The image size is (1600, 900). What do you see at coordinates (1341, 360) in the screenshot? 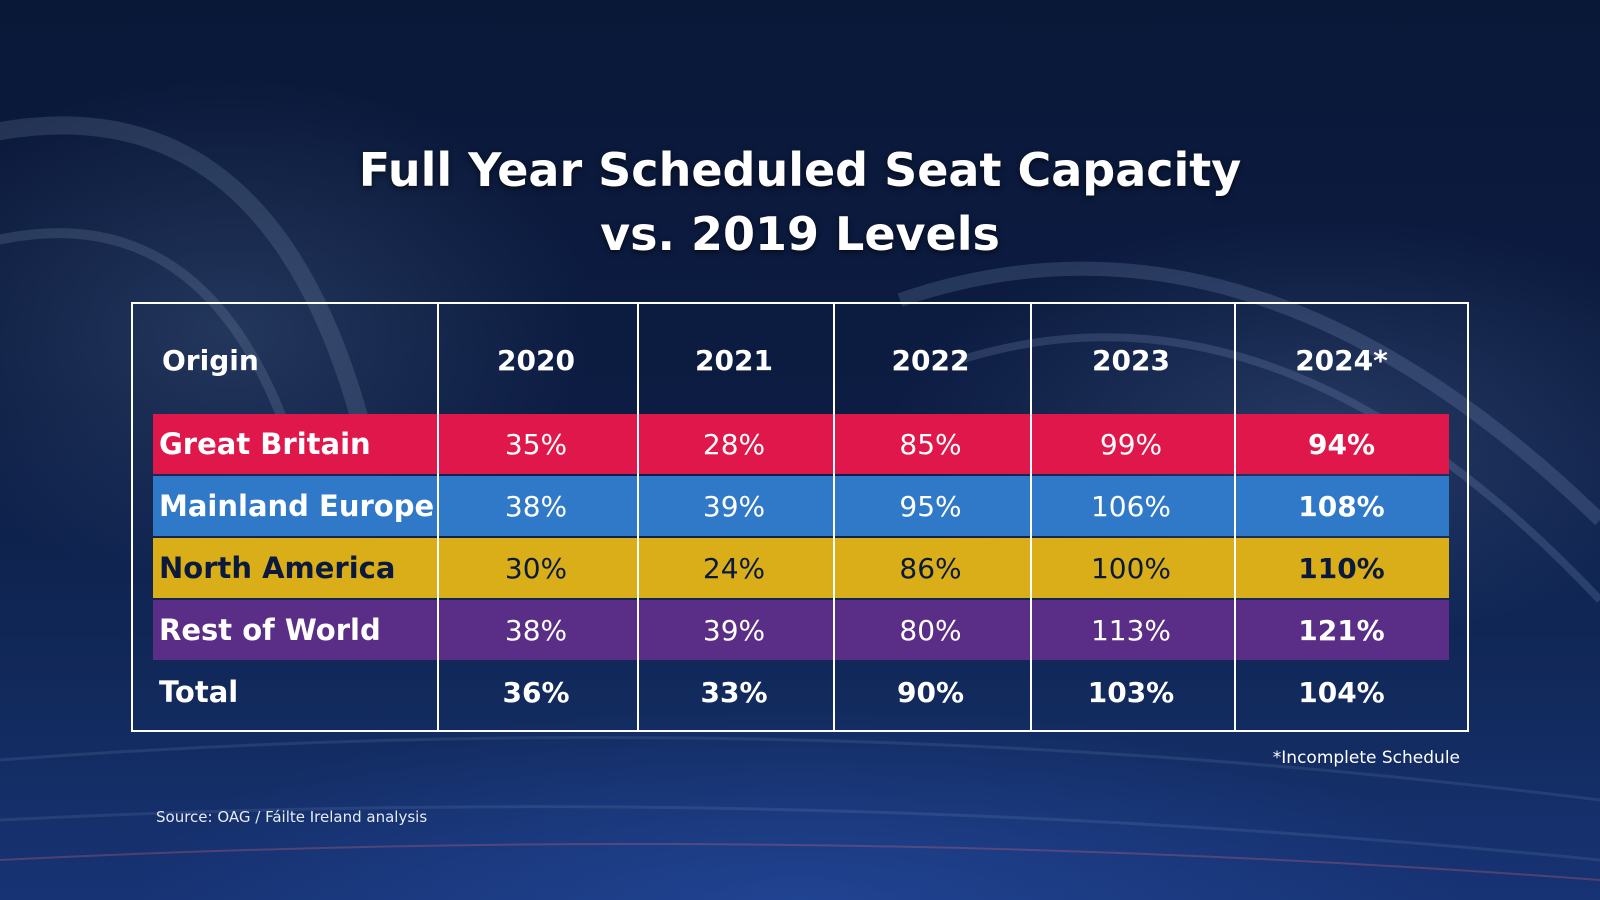
I see `header-cell-2024: 2024*` at bounding box center [1341, 360].